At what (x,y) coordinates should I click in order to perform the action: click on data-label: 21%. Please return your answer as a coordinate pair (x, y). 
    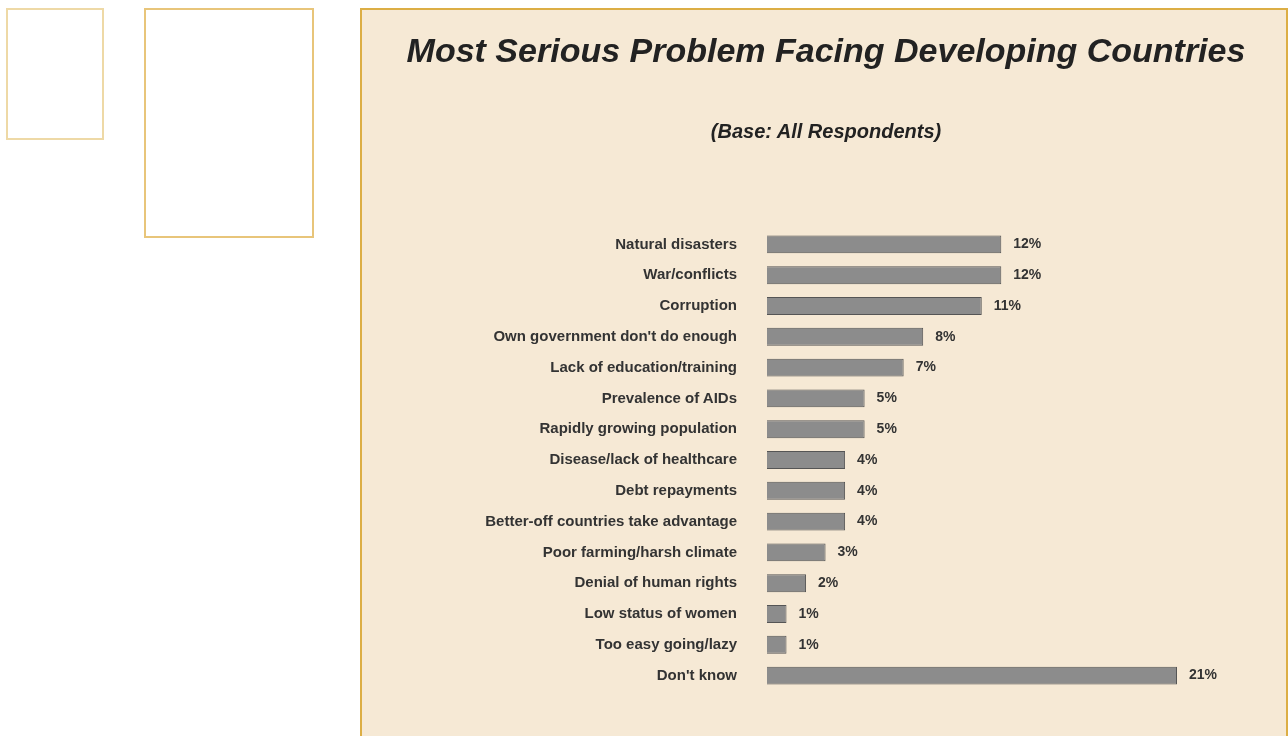
    Looking at the image, I should click on (1203, 674).